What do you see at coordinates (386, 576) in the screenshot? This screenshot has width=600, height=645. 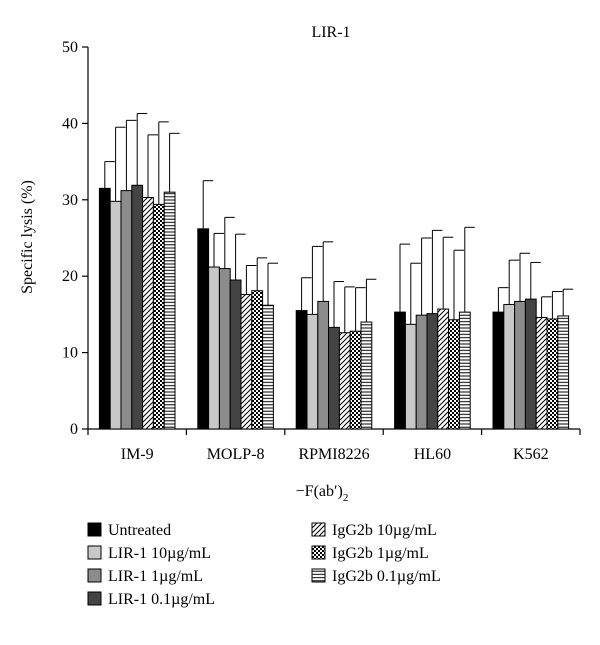 I see `legend-label: IgG2b 0.1µg/mL` at bounding box center [386, 576].